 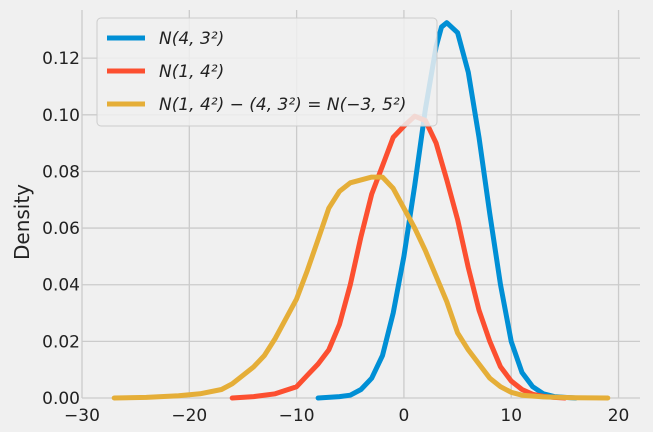 What do you see at coordinates (61, 342) in the screenshot?
I see `y-tick-label: 0.02` at bounding box center [61, 342].